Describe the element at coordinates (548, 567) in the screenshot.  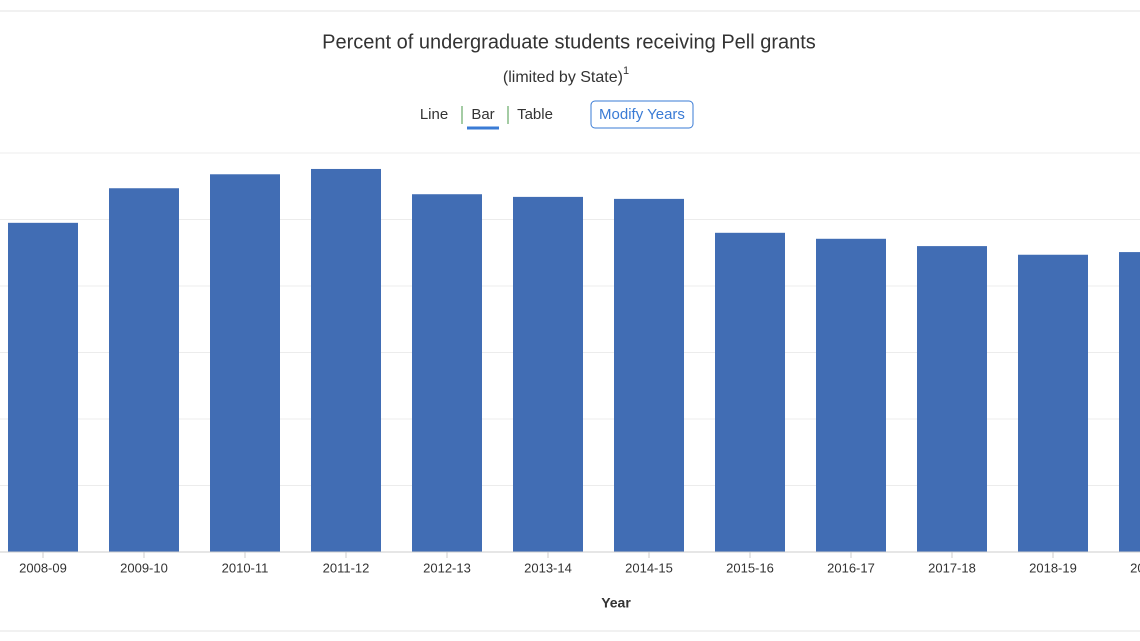
I see `x-tick-label: 2013-14` at that location.